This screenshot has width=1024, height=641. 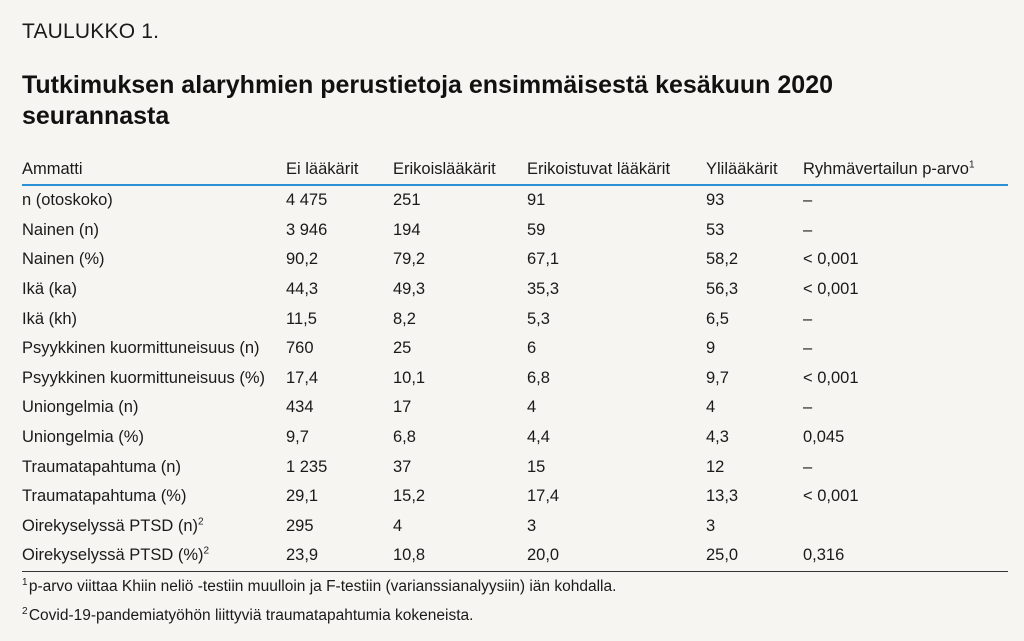 What do you see at coordinates (409, 377) in the screenshot?
I see `table-cell: 10,1` at bounding box center [409, 377].